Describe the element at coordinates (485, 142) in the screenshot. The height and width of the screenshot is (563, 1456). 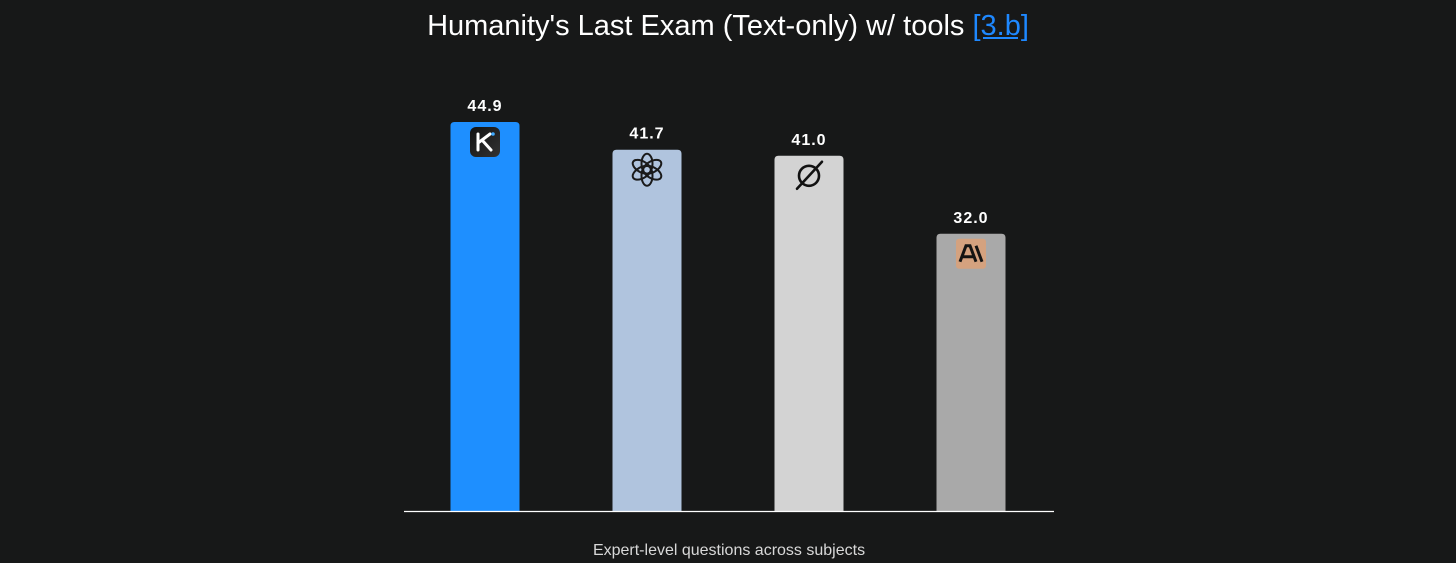
I see `kimi-logo-icon` at that location.